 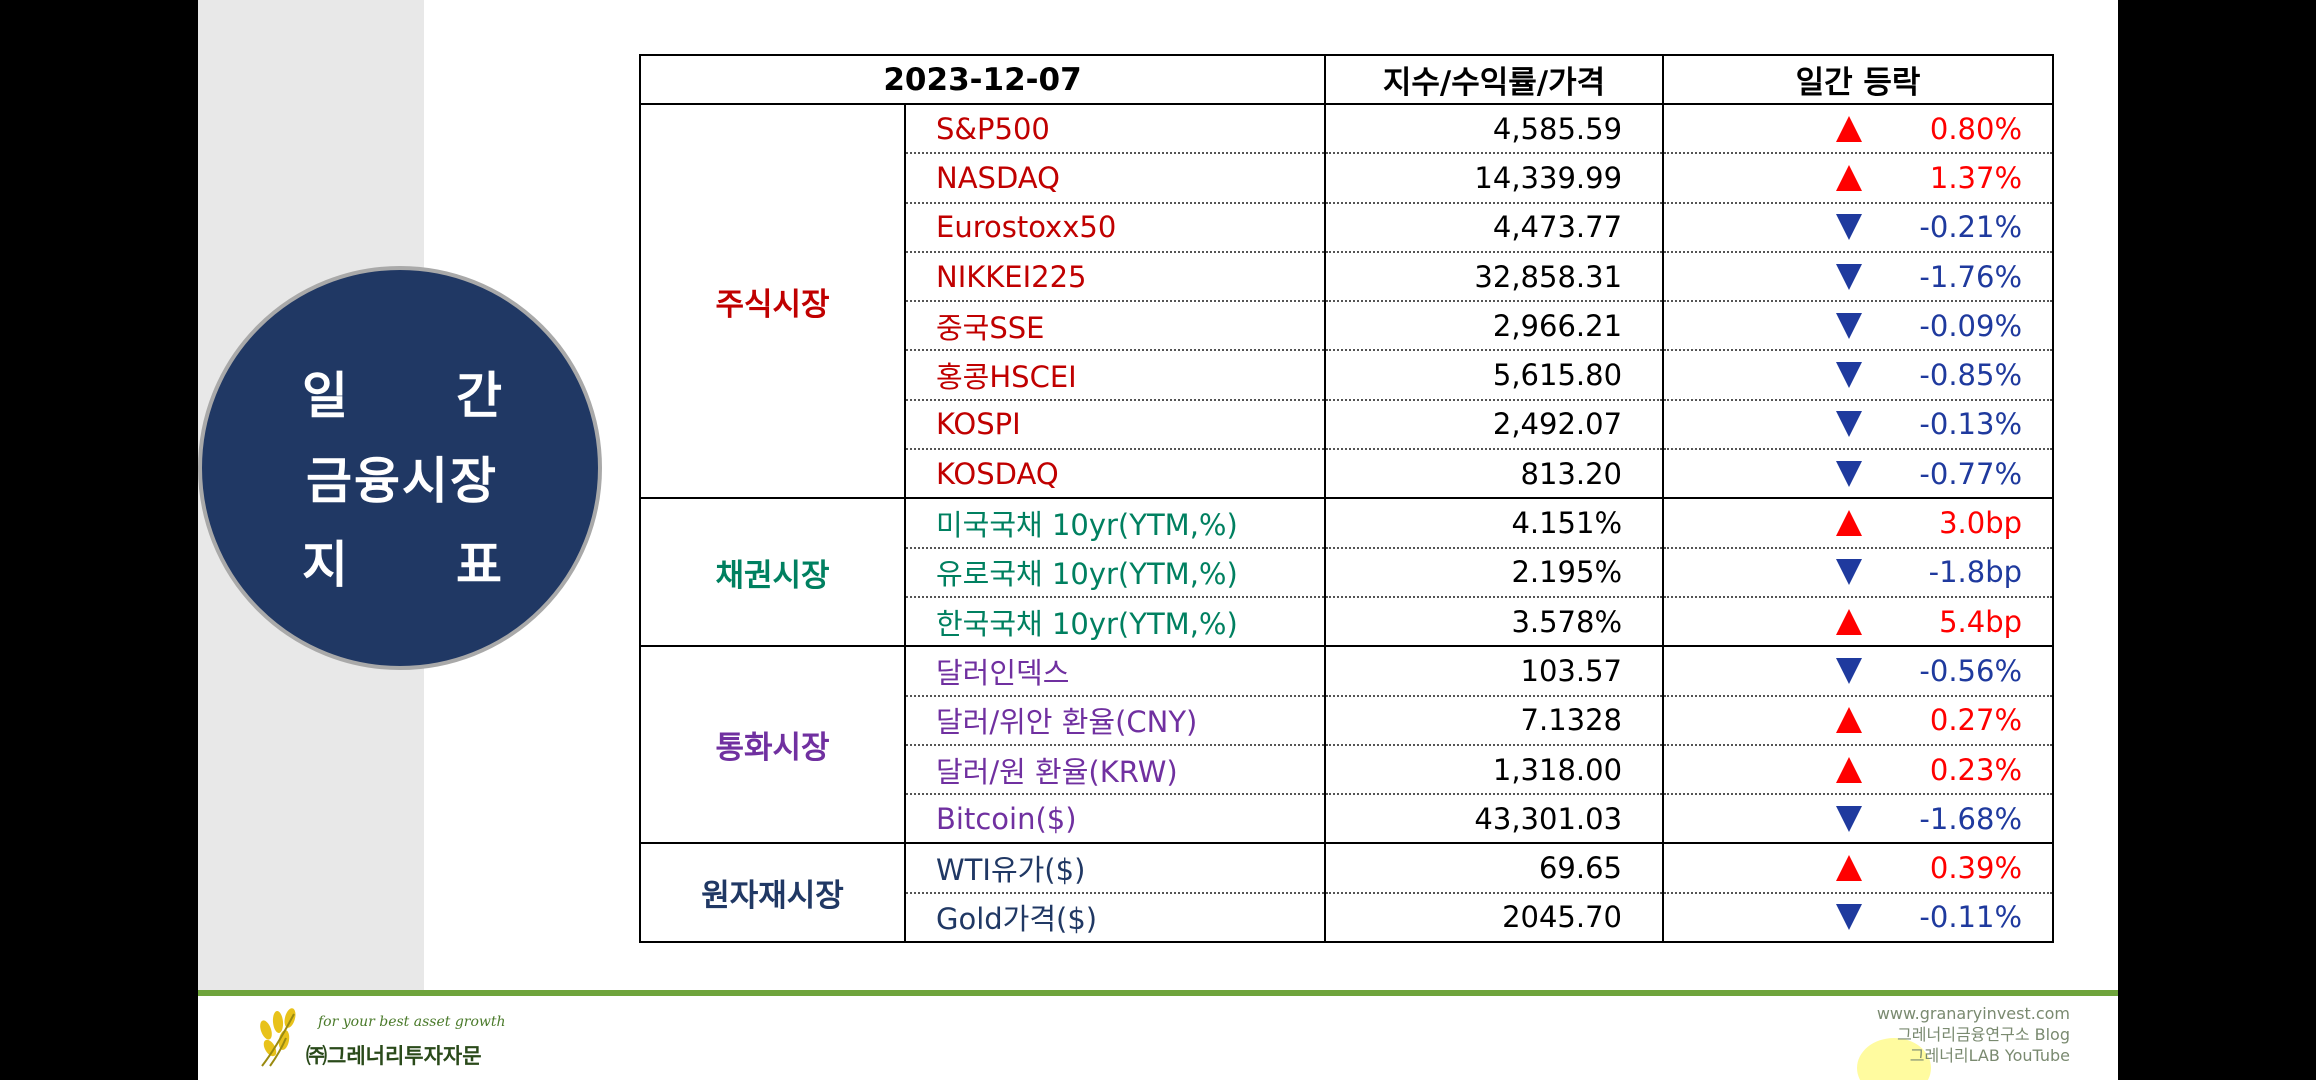 I want to click on item-change-cell: -0.77%, so click(x=1858, y=474).